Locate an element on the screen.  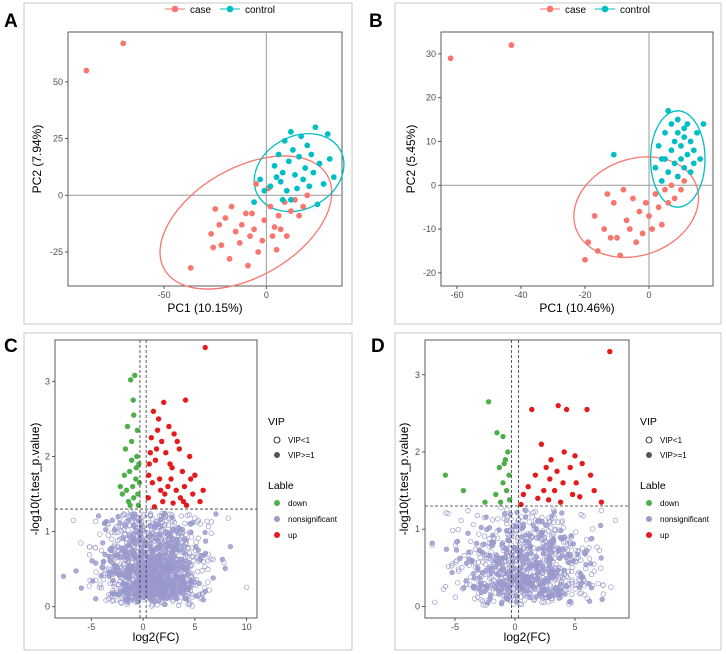
panel-b-x-title: PC1 (10.46%) is located at coordinates (576, 308).